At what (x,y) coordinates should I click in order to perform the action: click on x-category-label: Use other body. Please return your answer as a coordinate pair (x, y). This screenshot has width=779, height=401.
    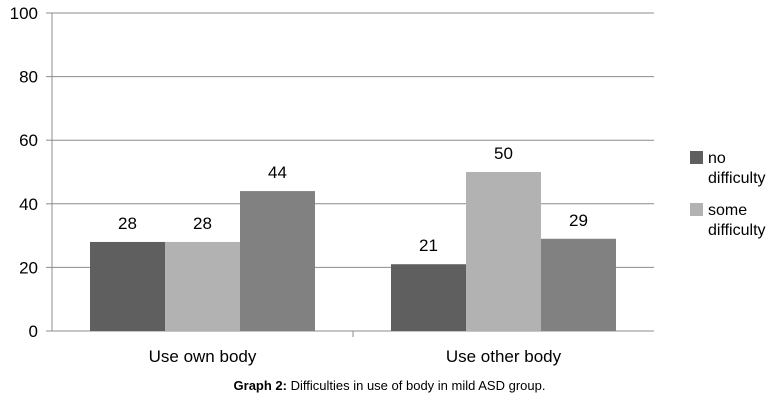
    Looking at the image, I should click on (504, 356).